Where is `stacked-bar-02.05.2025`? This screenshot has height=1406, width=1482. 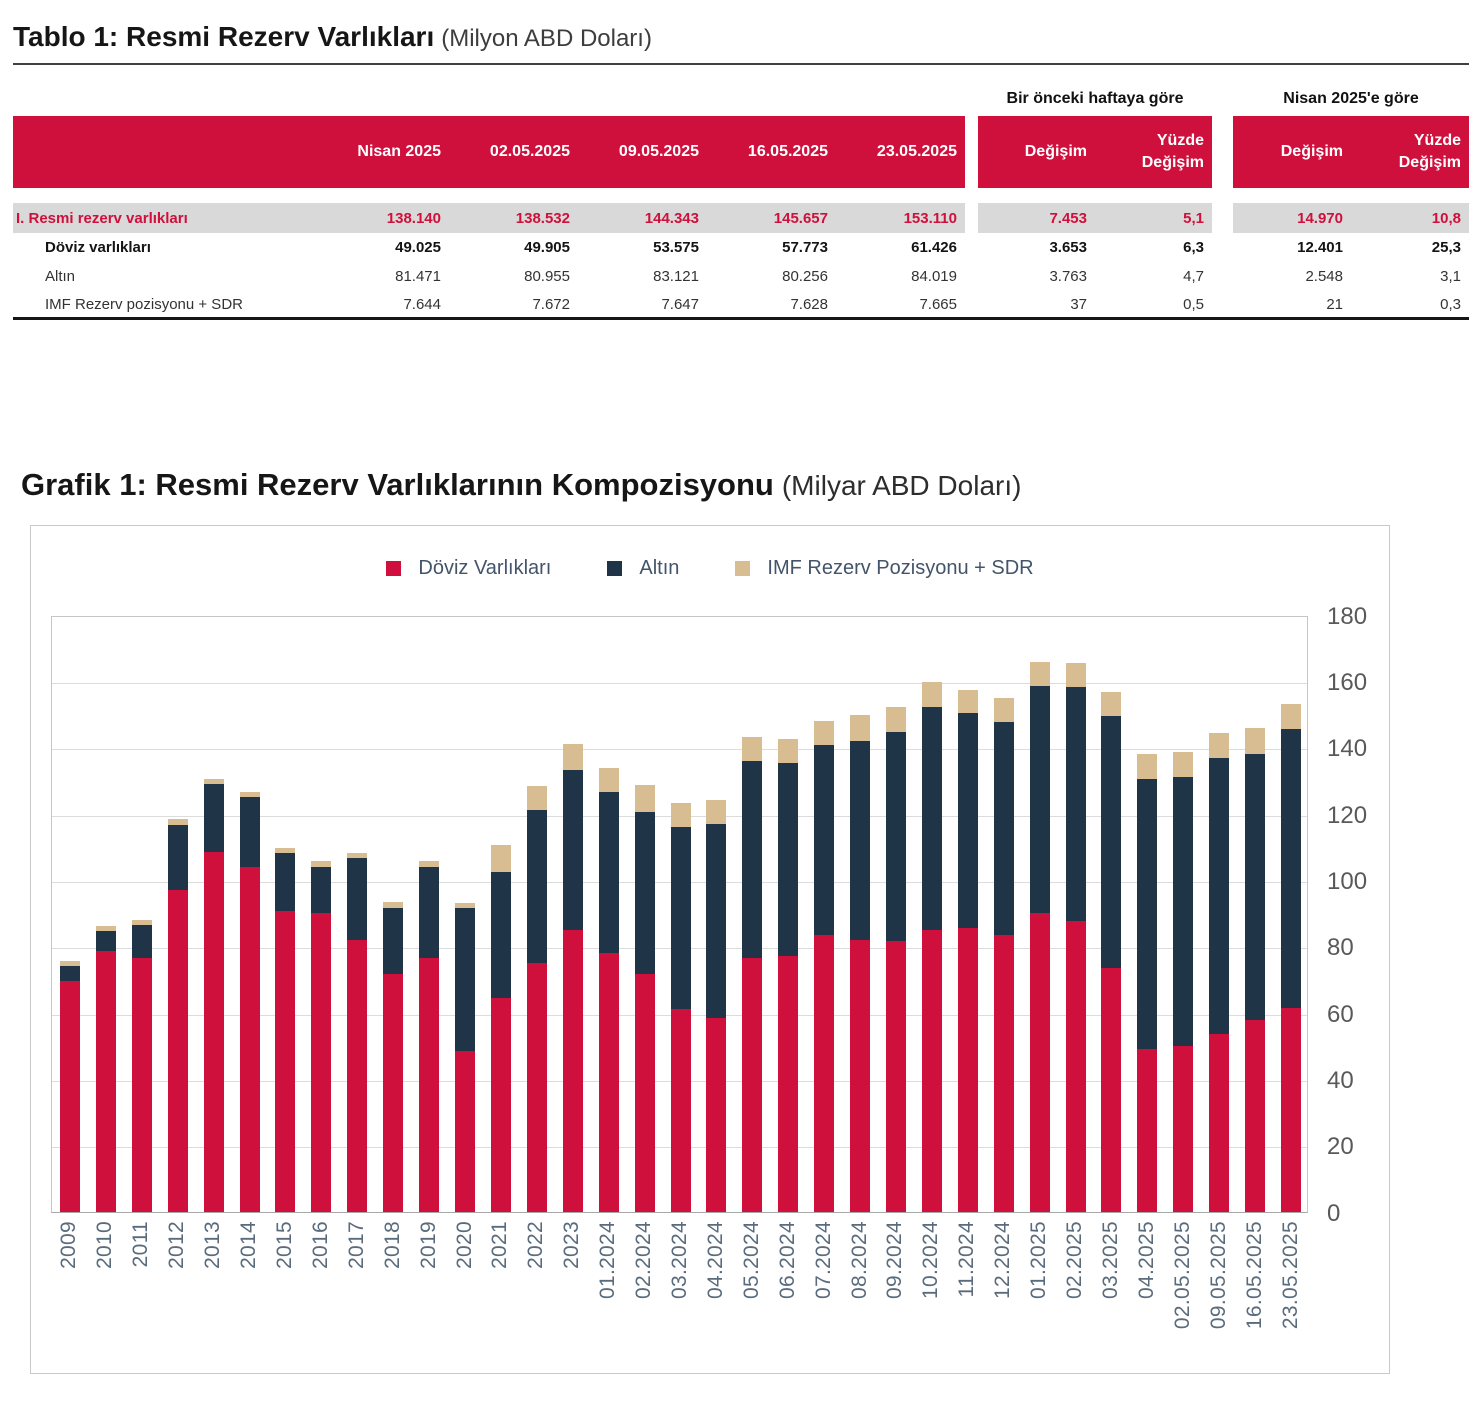
stacked-bar-02.05.2025 is located at coordinates (1183, 981).